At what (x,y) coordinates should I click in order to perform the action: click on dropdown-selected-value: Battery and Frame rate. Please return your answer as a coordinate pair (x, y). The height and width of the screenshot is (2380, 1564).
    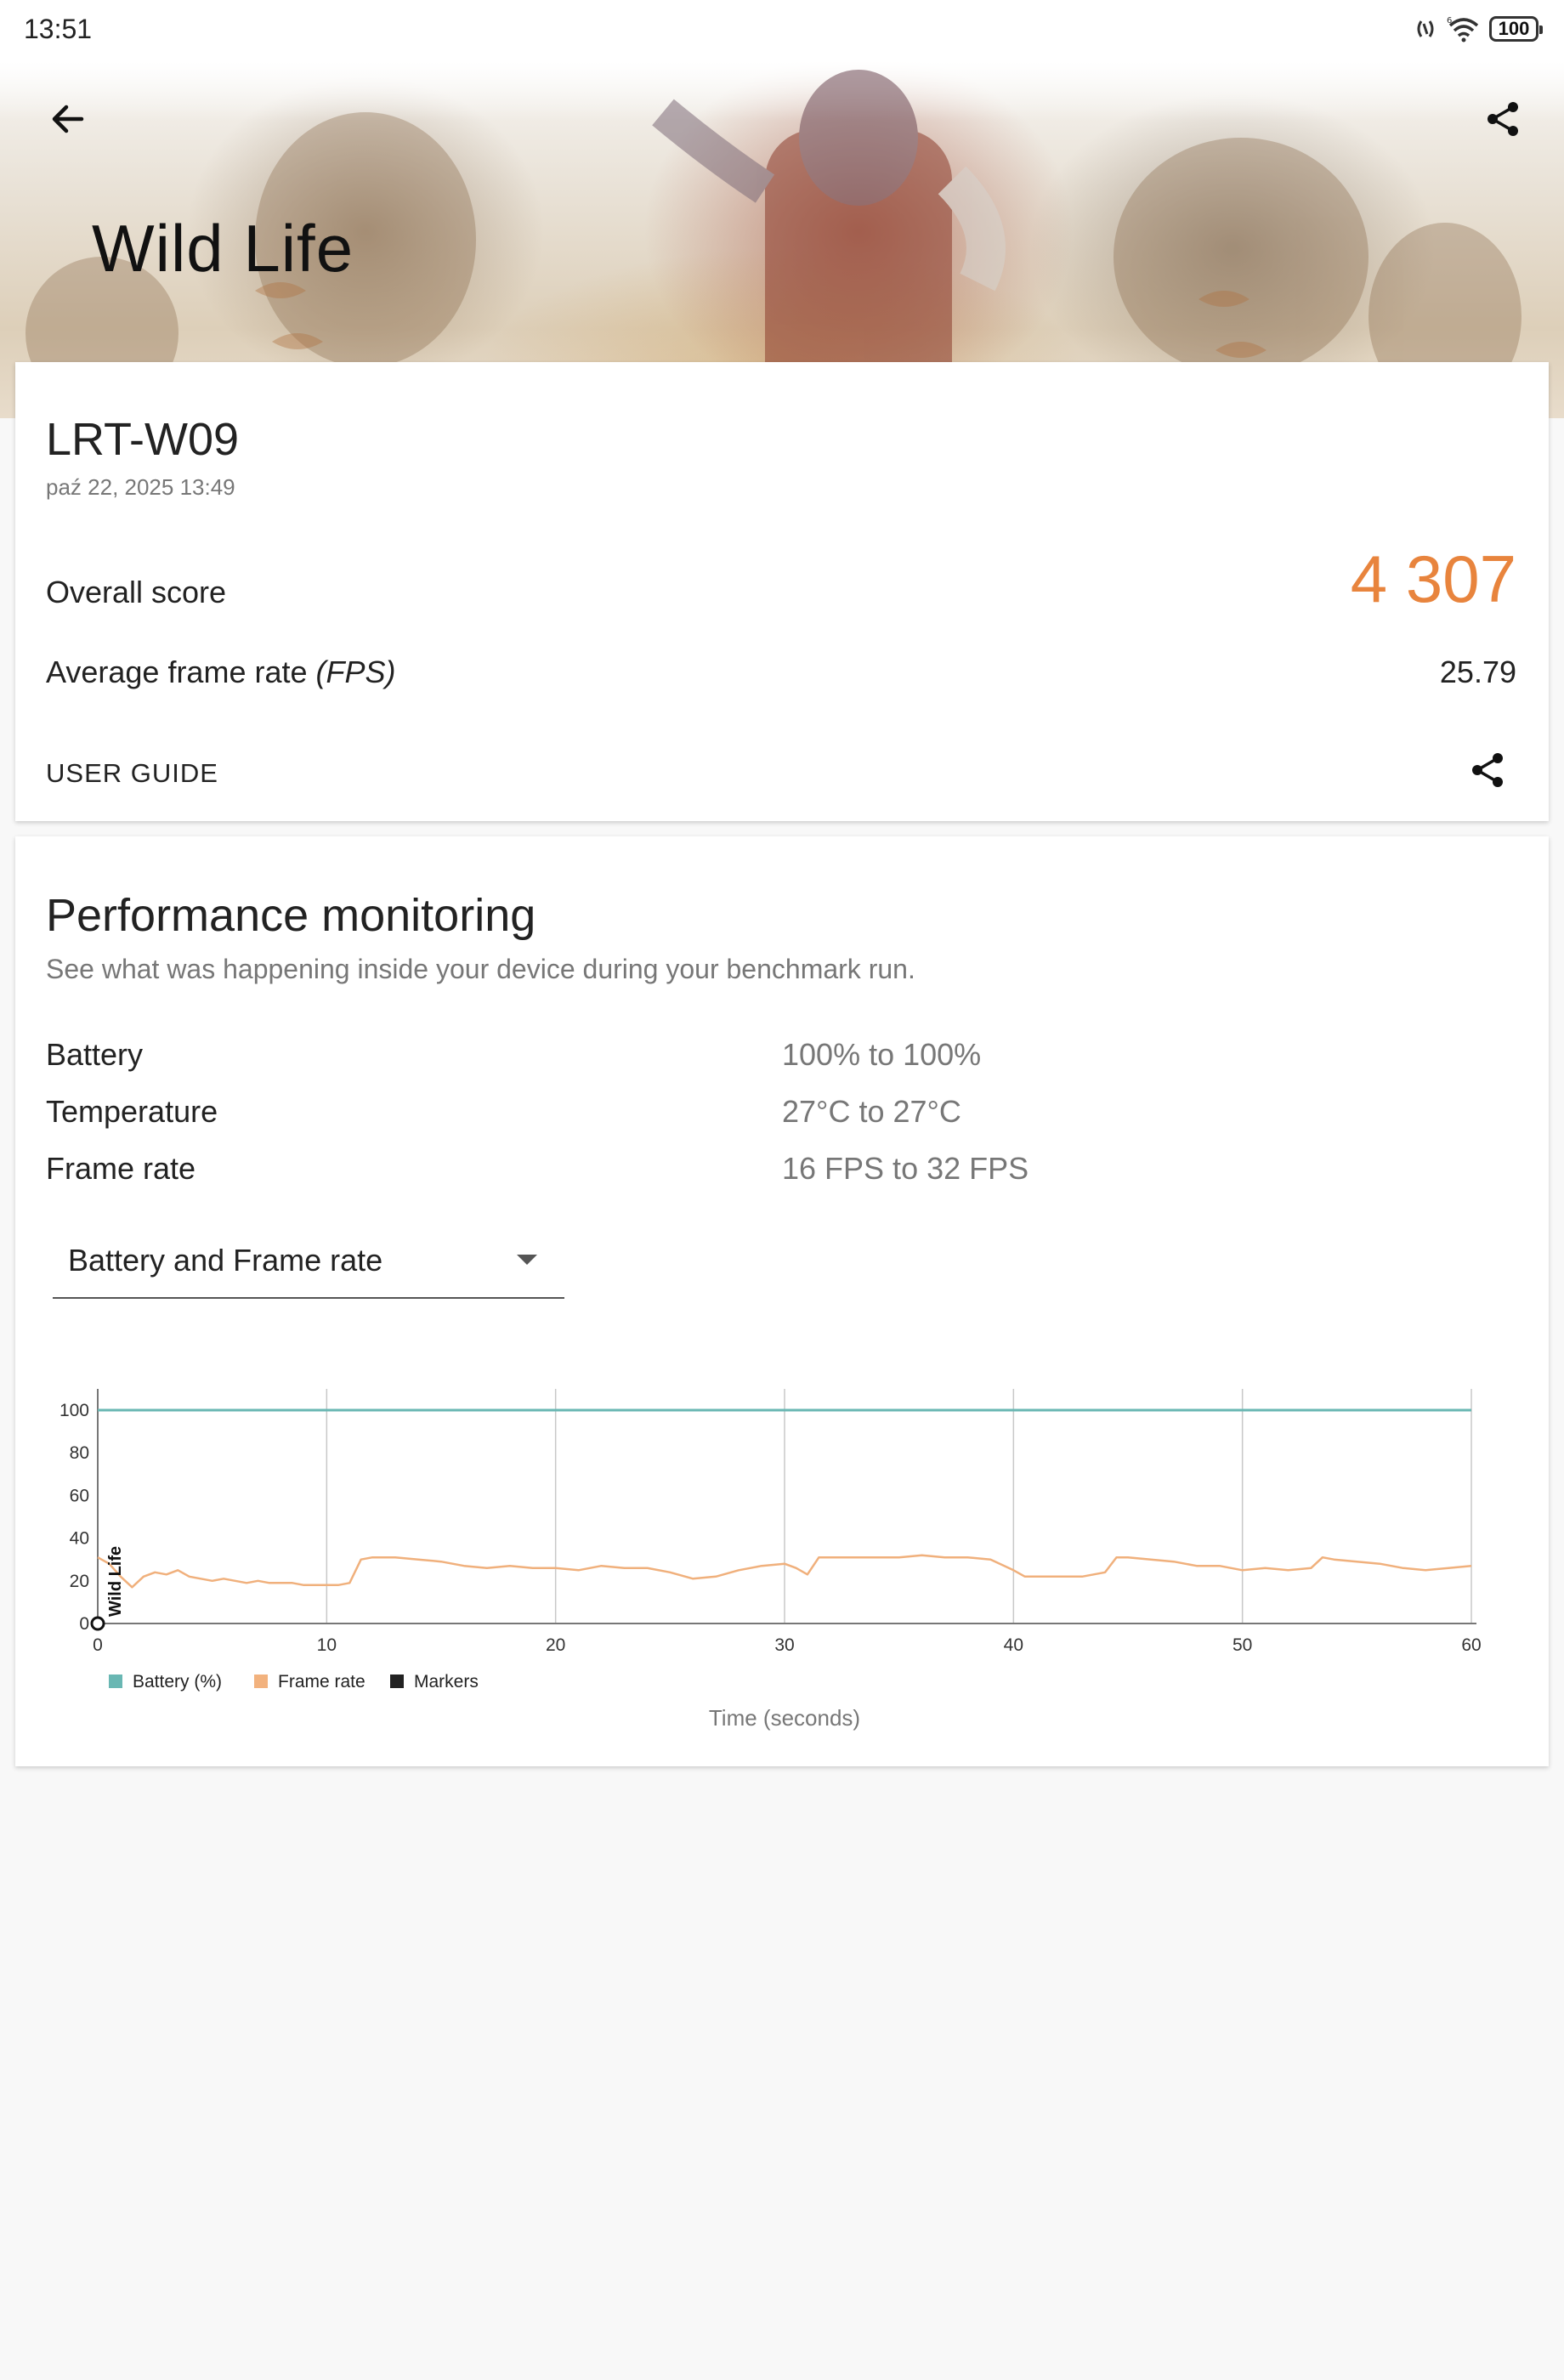
    Looking at the image, I should click on (225, 1260).